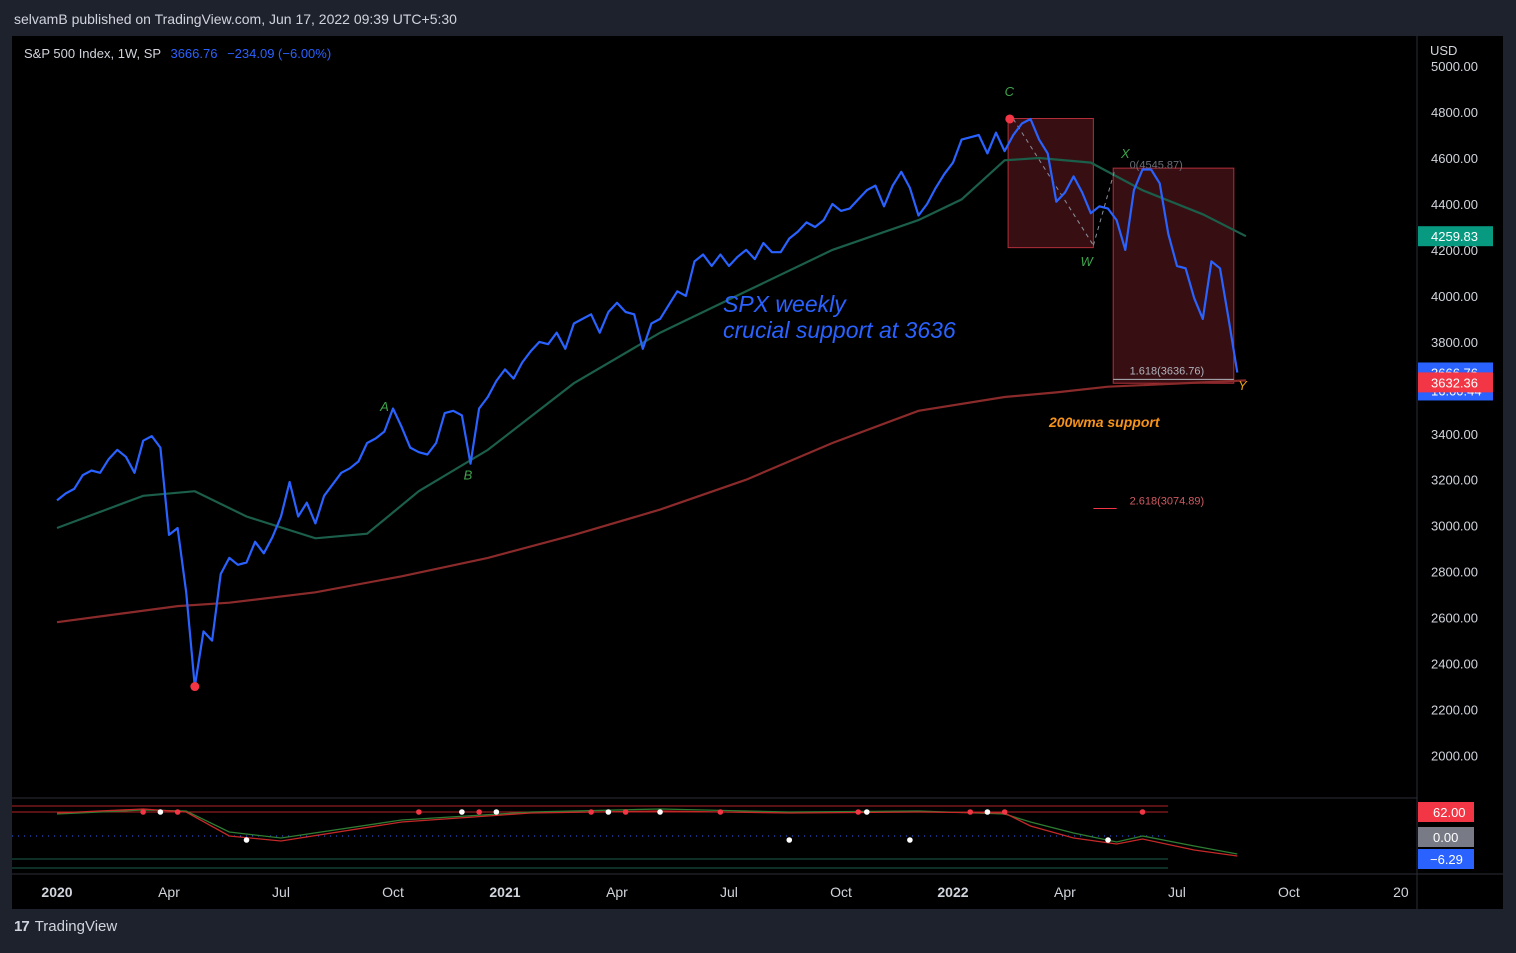  Describe the element at coordinates (1454, 618) in the screenshot. I see `y-tick-label: 2600.00` at that location.